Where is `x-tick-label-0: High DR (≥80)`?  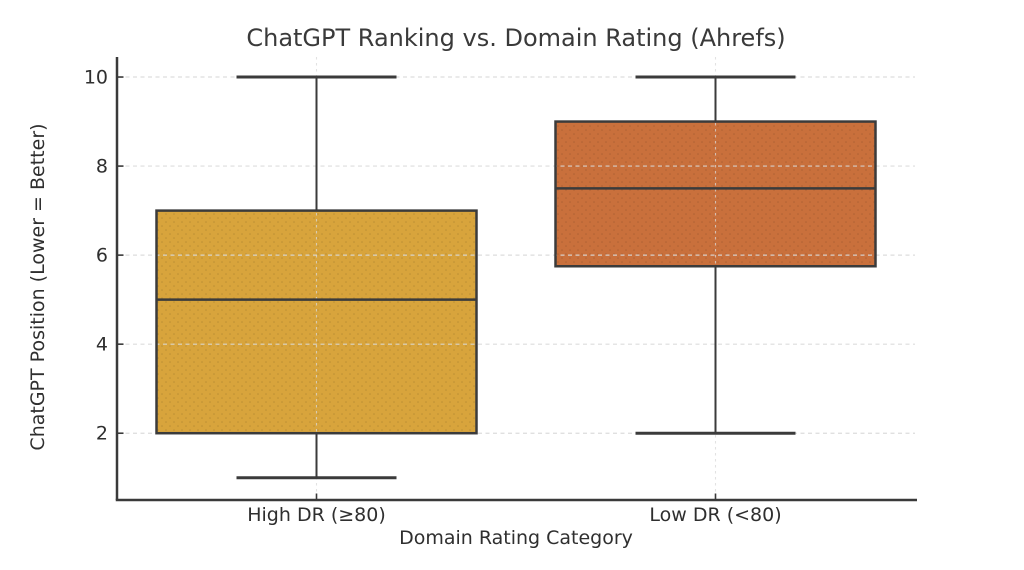
x-tick-label-0: High DR (≥80) is located at coordinates (316, 515).